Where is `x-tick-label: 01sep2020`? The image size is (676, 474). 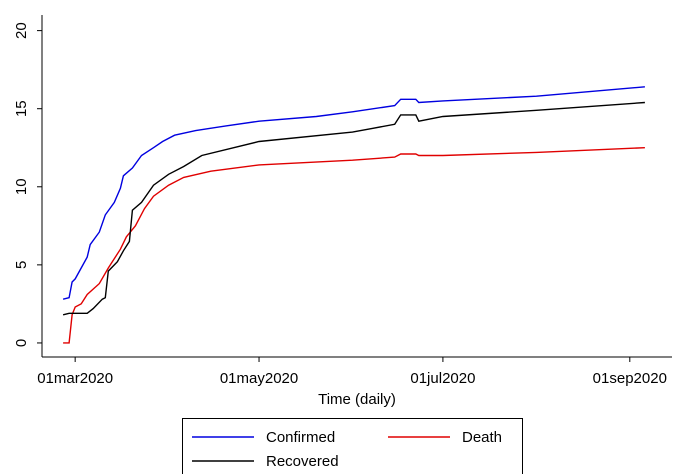
x-tick-label: 01sep2020 is located at coordinates (630, 378).